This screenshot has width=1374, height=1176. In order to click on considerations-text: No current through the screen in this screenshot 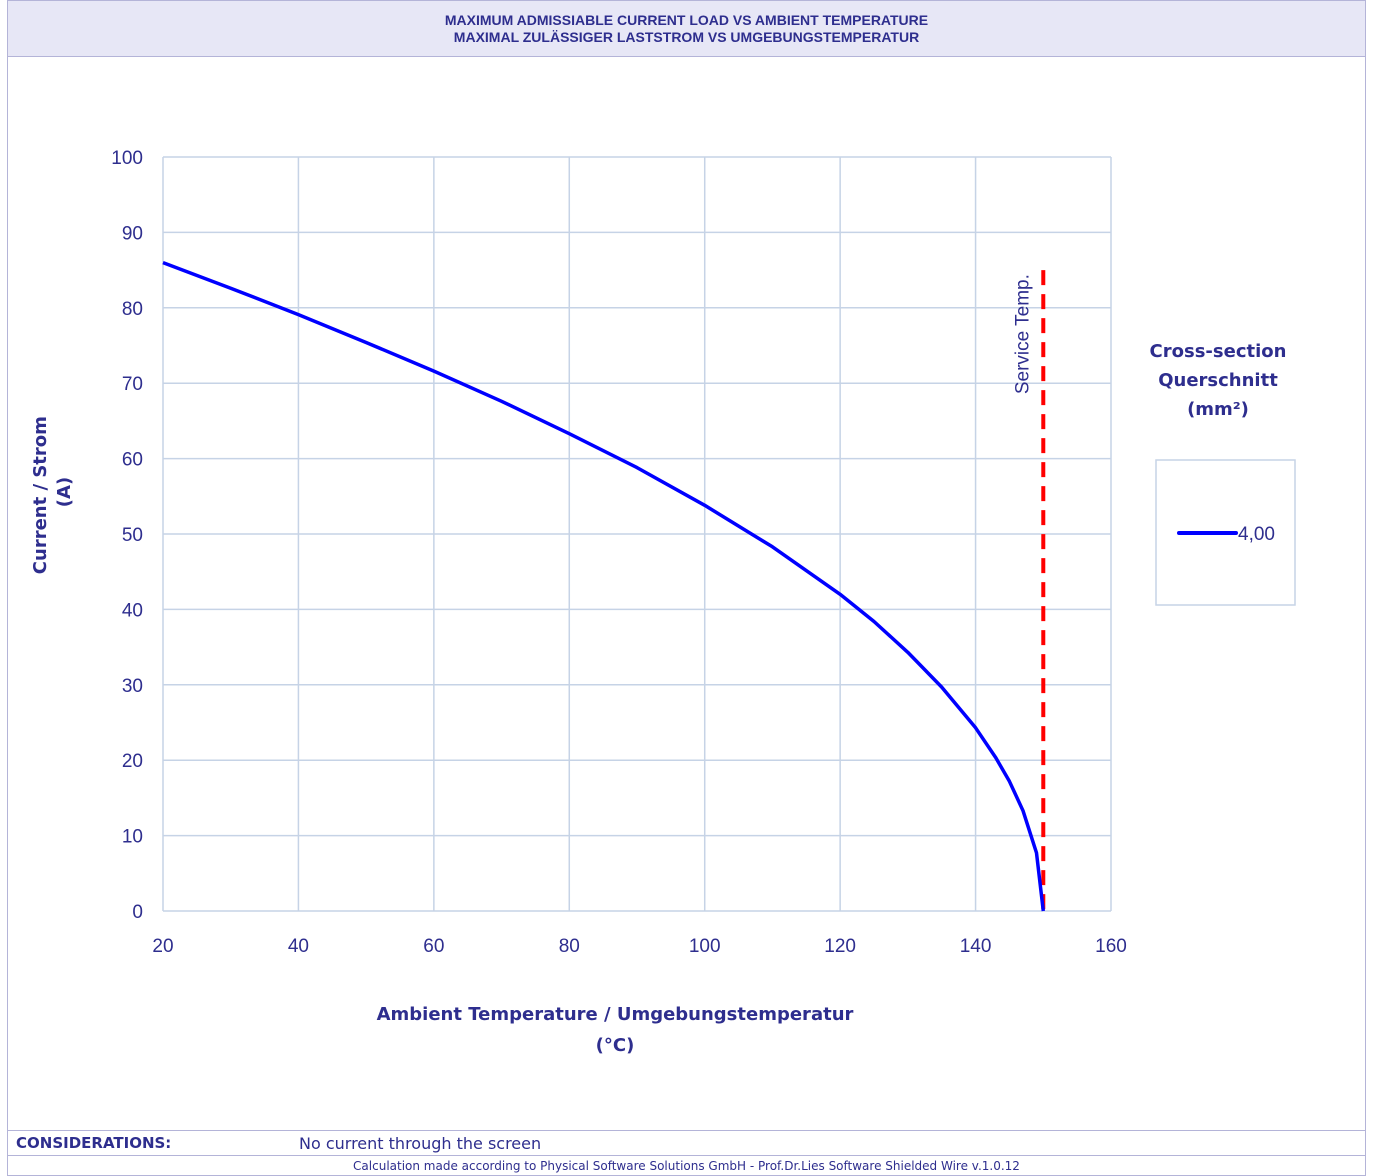, I will do `click(420, 1143)`.